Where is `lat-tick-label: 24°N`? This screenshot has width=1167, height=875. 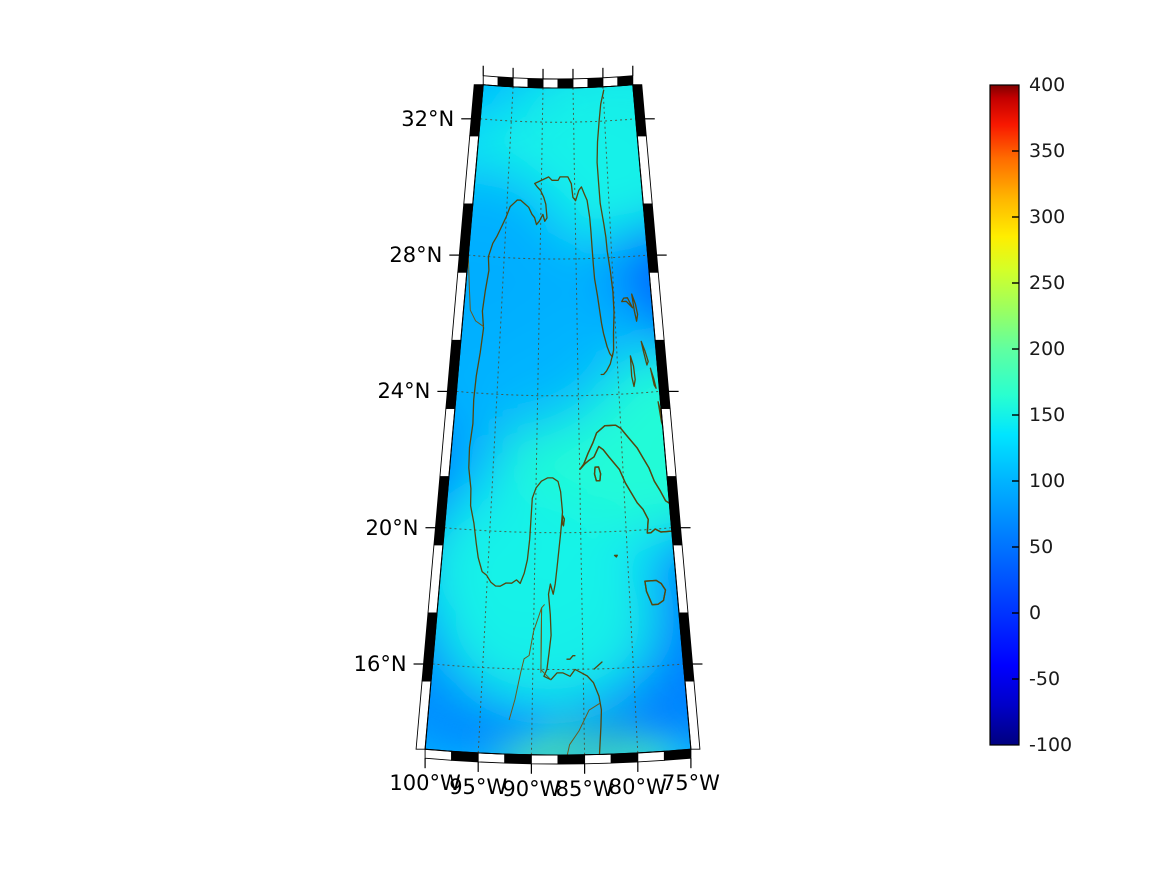 lat-tick-label: 24°N is located at coordinates (404, 391).